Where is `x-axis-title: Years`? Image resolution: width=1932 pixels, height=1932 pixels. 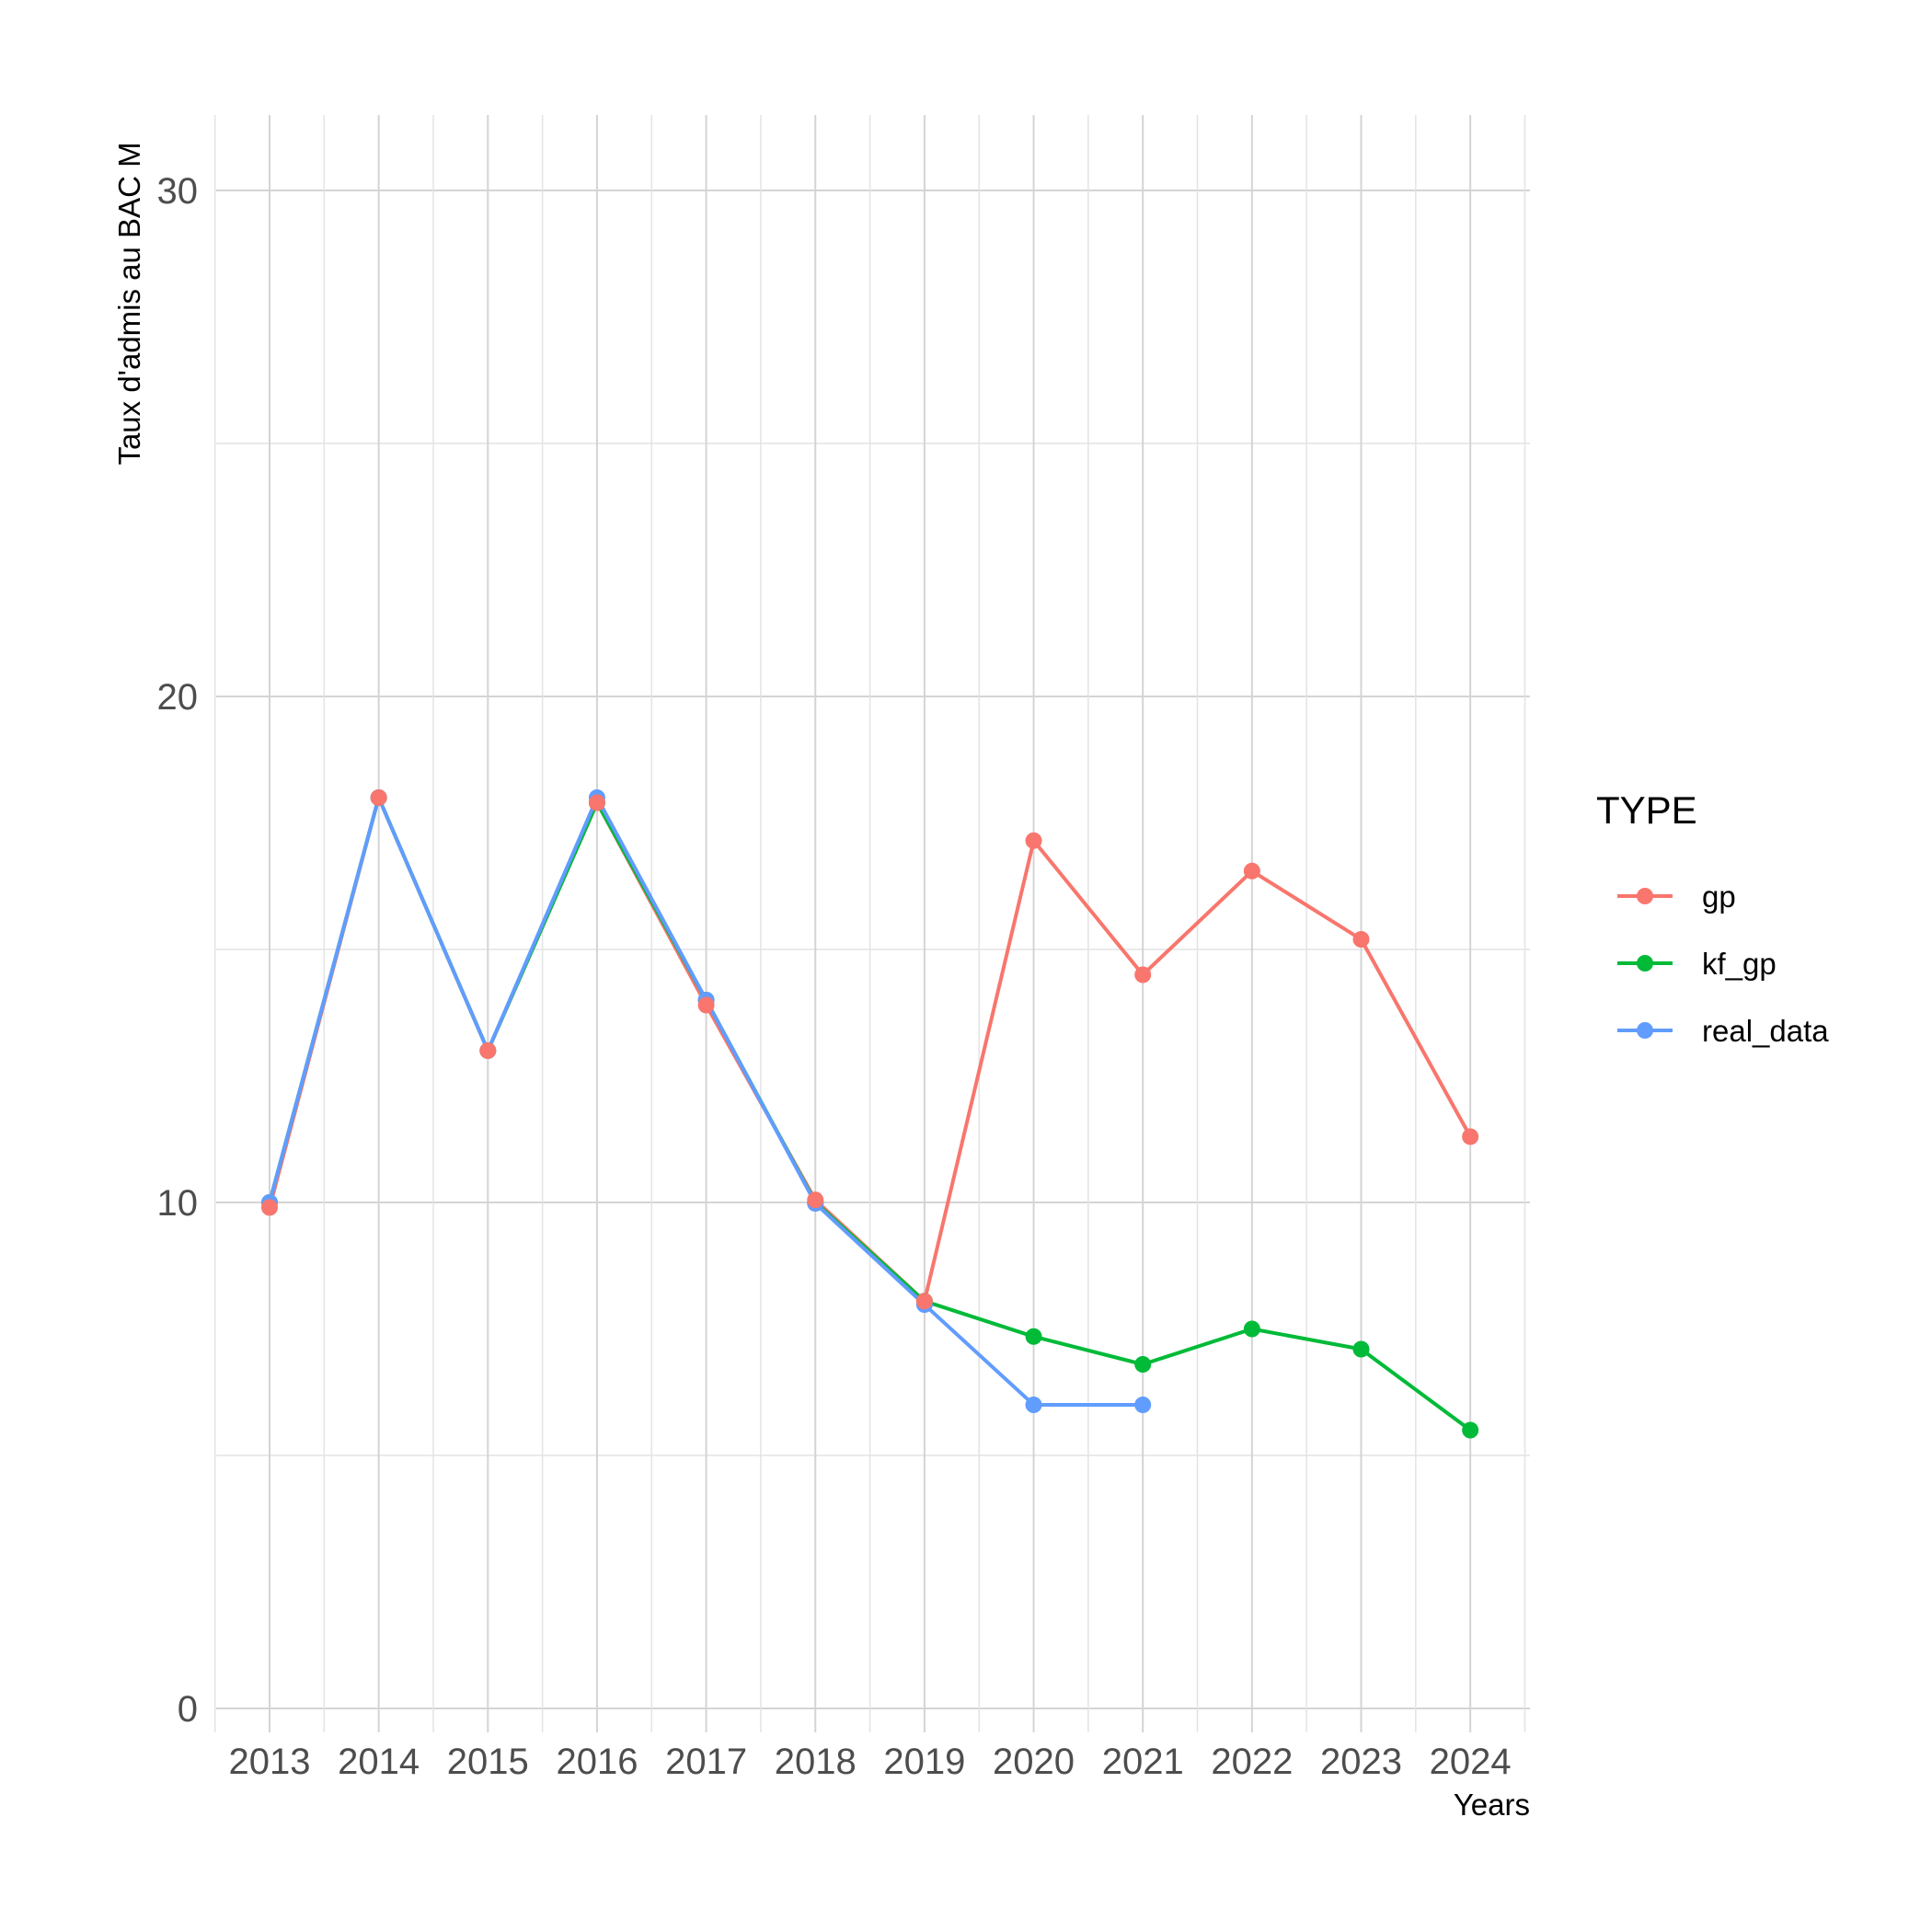 x-axis-title: Years is located at coordinates (1492, 1805).